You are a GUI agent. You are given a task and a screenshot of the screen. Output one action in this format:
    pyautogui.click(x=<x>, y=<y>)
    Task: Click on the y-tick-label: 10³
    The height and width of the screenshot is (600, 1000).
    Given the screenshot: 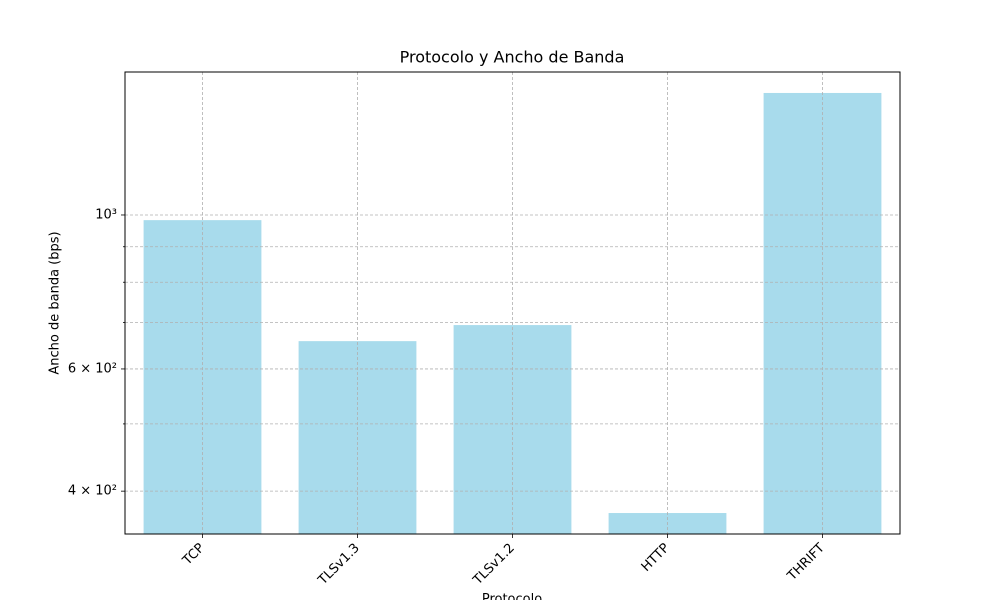 What is the action you would take?
    pyautogui.click(x=106, y=214)
    